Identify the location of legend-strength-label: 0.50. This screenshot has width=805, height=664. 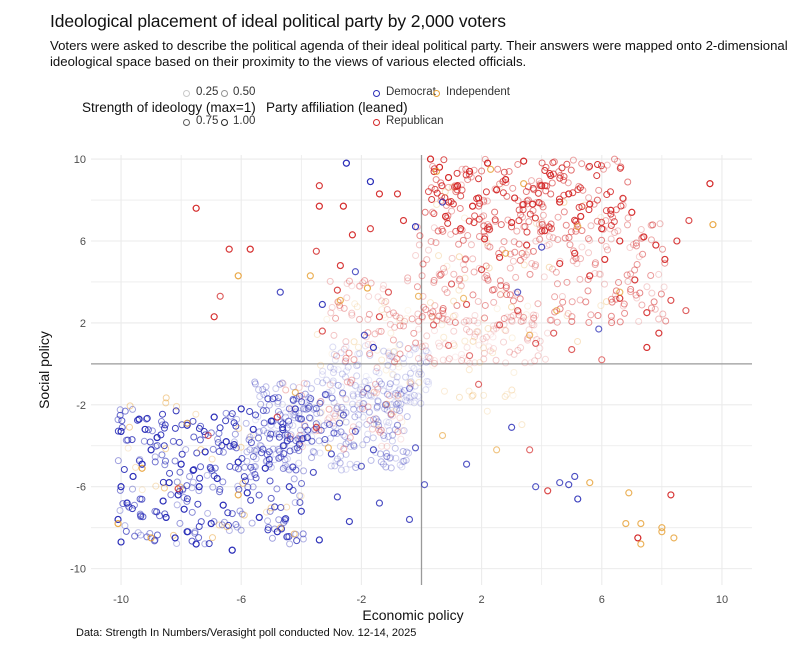
(244, 92).